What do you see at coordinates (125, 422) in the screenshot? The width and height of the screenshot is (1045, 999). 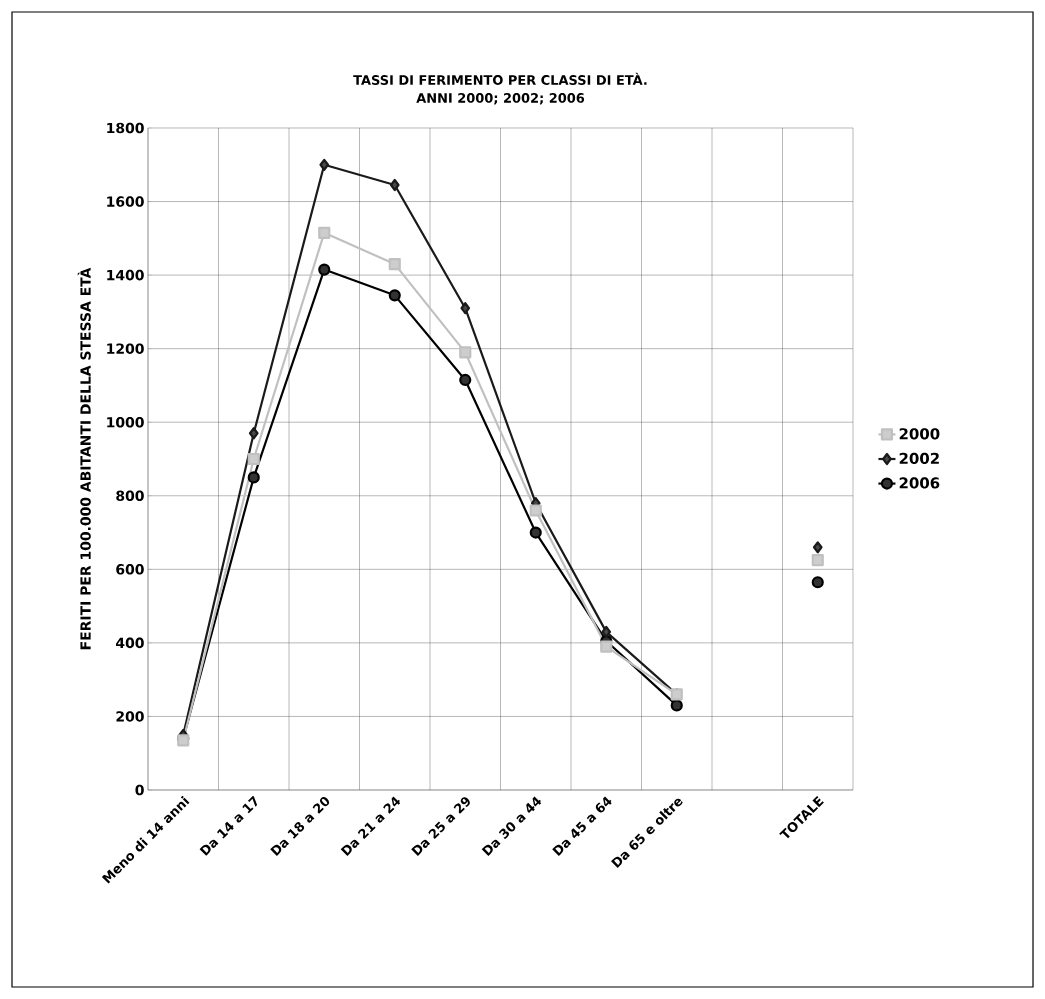 I see `y-tick-label: 1000` at bounding box center [125, 422].